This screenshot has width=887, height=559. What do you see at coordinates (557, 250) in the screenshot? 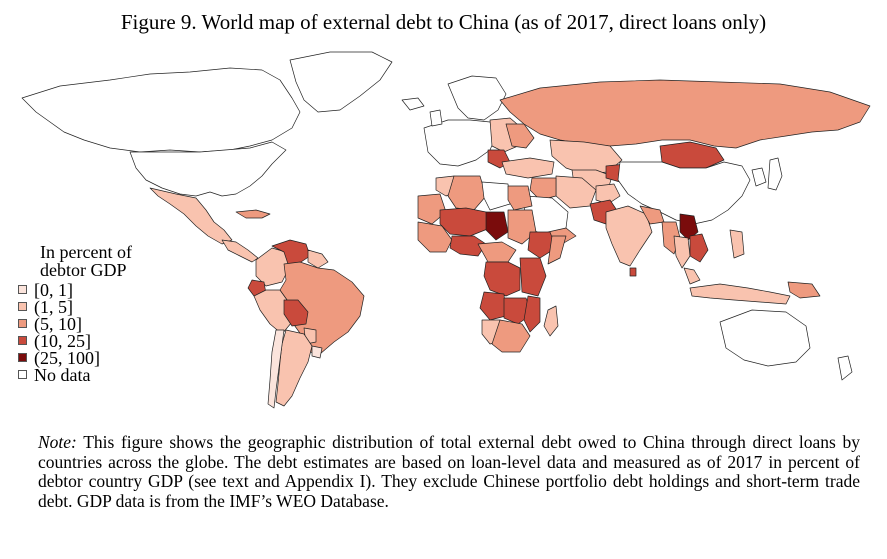
I see `region-somalia` at bounding box center [557, 250].